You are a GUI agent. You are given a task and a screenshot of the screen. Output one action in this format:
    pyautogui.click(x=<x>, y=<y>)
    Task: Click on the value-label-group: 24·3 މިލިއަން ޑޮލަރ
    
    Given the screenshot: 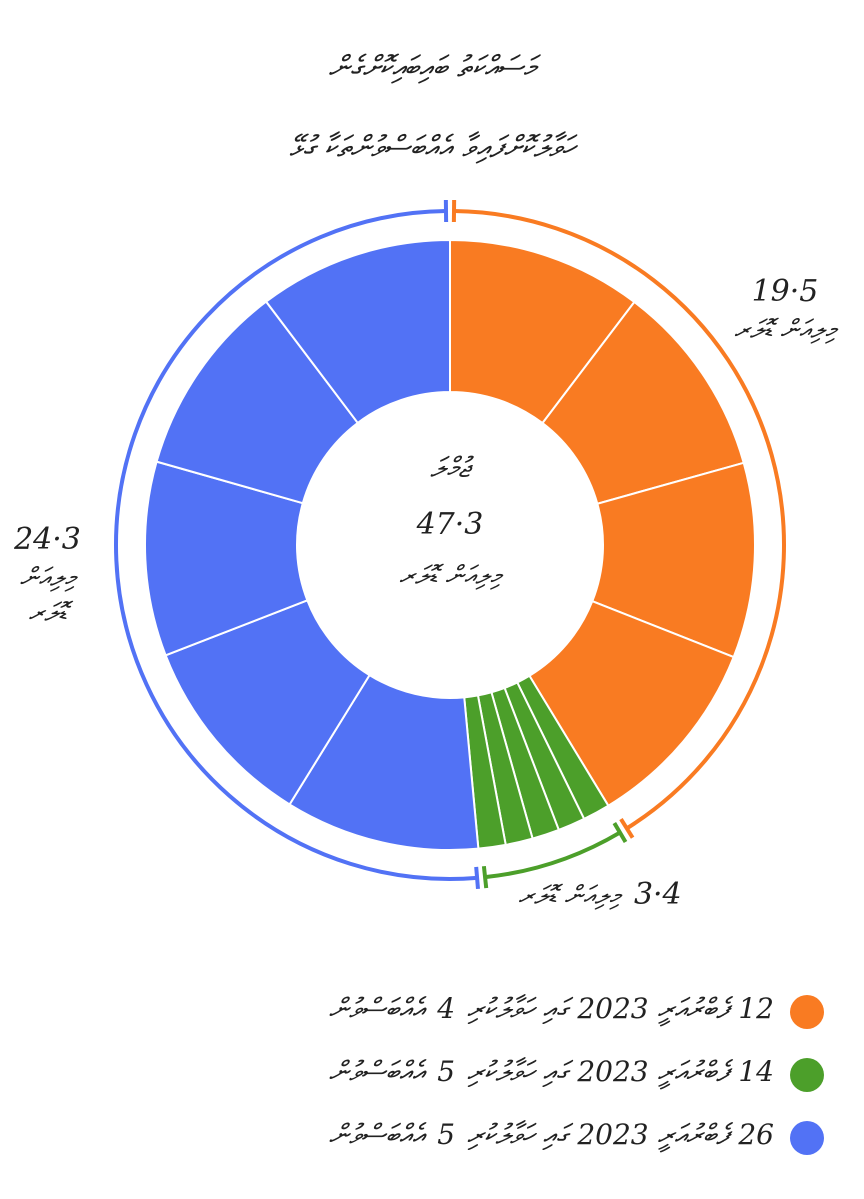 What is the action you would take?
    pyautogui.click(x=47, y=575)
    